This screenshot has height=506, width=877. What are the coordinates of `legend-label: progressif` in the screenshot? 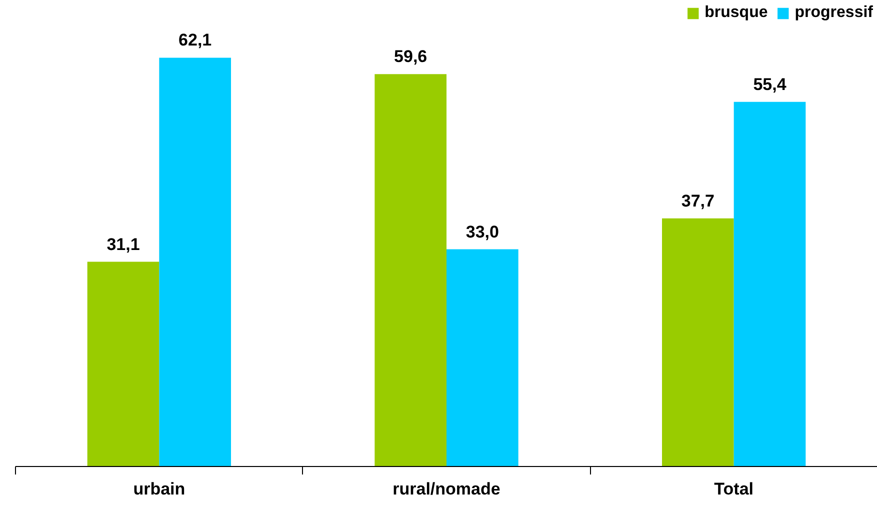 It's located at (833, 13).